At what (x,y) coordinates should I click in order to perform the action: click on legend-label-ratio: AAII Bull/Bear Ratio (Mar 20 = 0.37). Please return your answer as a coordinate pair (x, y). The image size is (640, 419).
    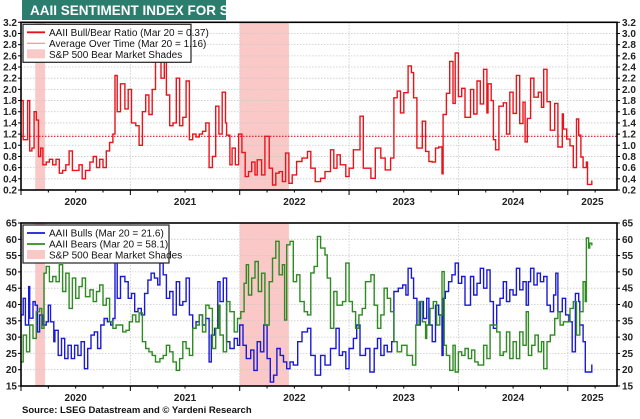
    Looking at the image, I should click on (129, 33).